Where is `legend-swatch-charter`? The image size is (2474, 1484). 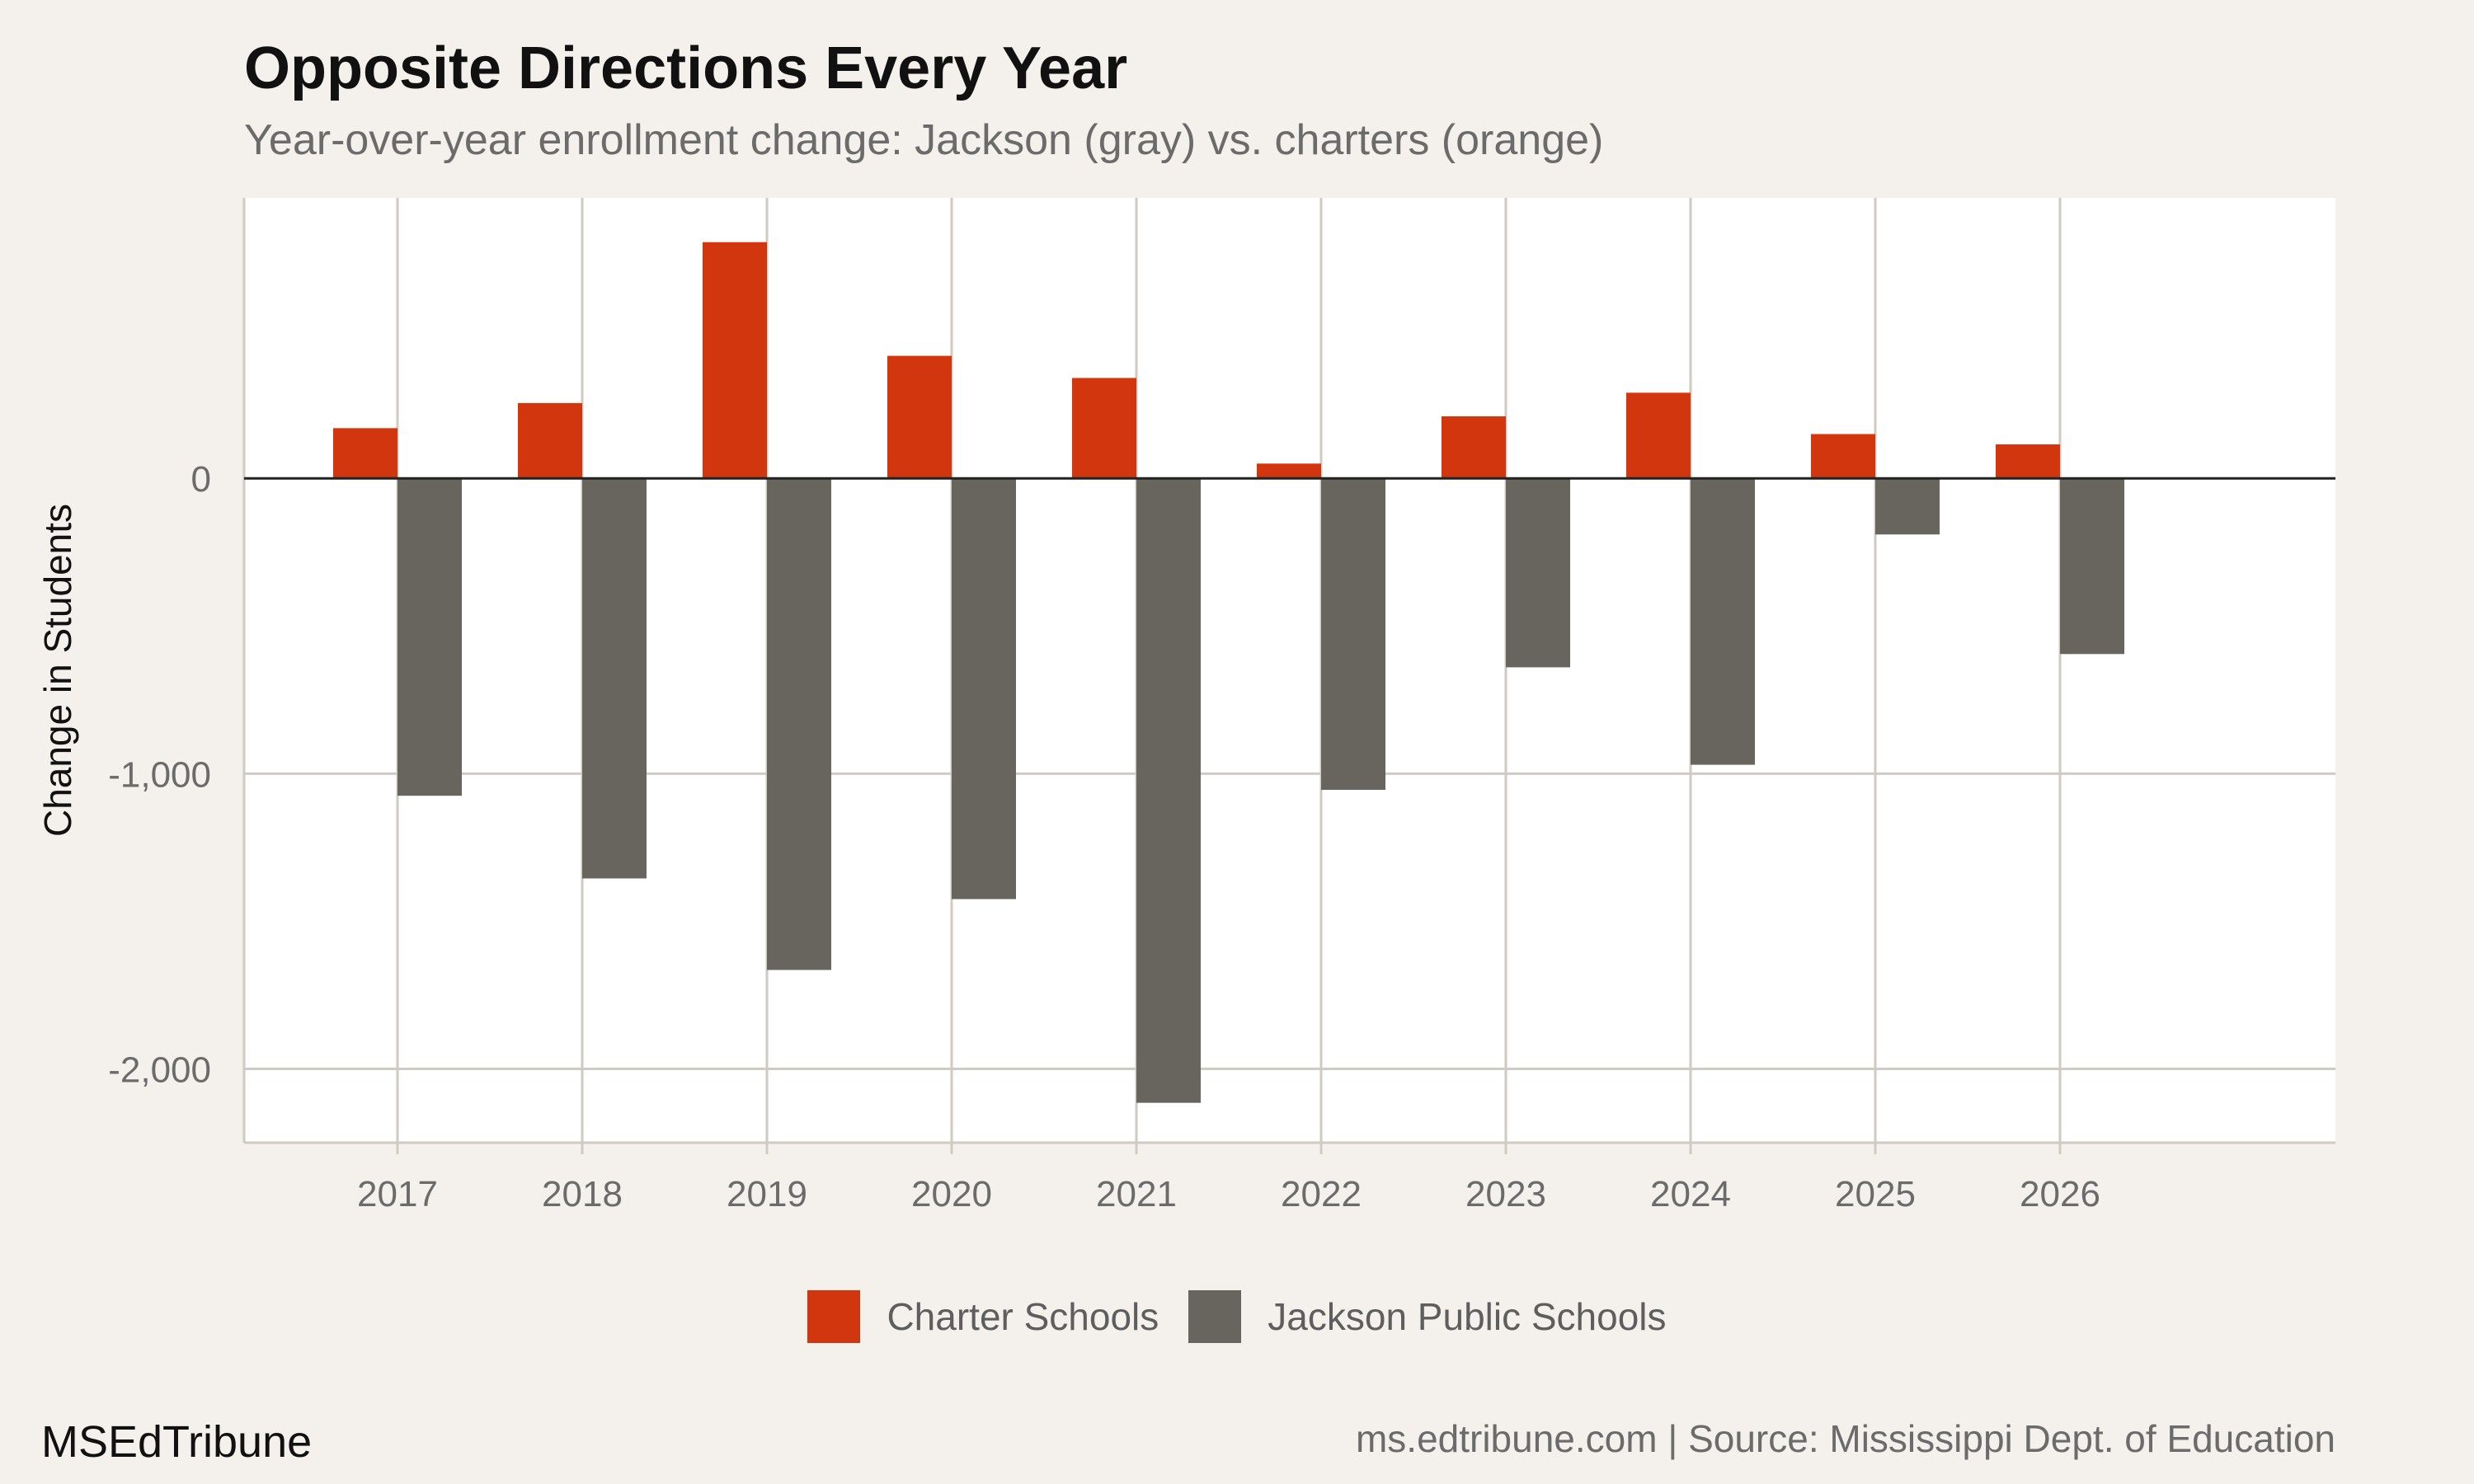 legend-swatch-charter is located at coordinates (834, 1316).